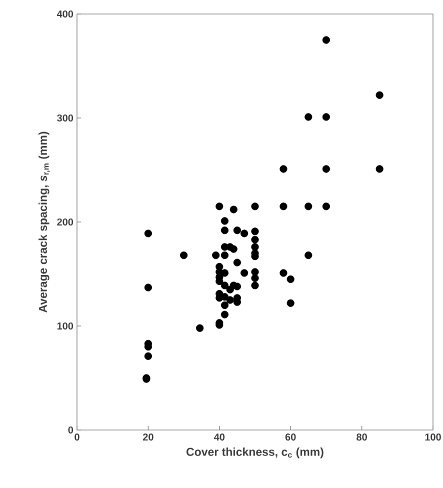 The image size is (443, 488). Describe the element at coordinates (71, 430) in the screenshot. I see `y-tick-label: 0` at that location.